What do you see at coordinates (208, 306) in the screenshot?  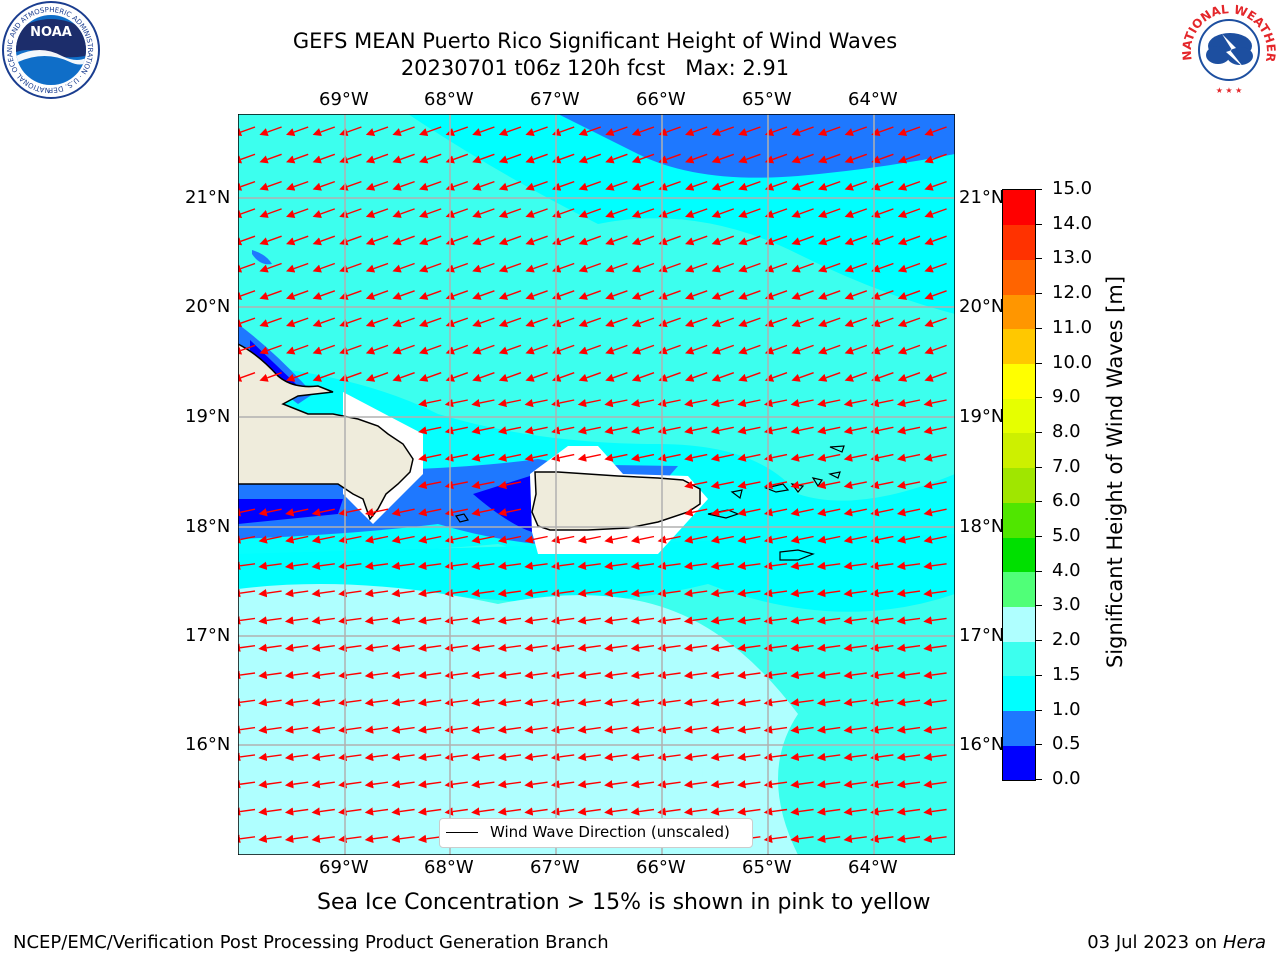 I see `lat-label-left: 20°N` at bounding box center [208, 306].